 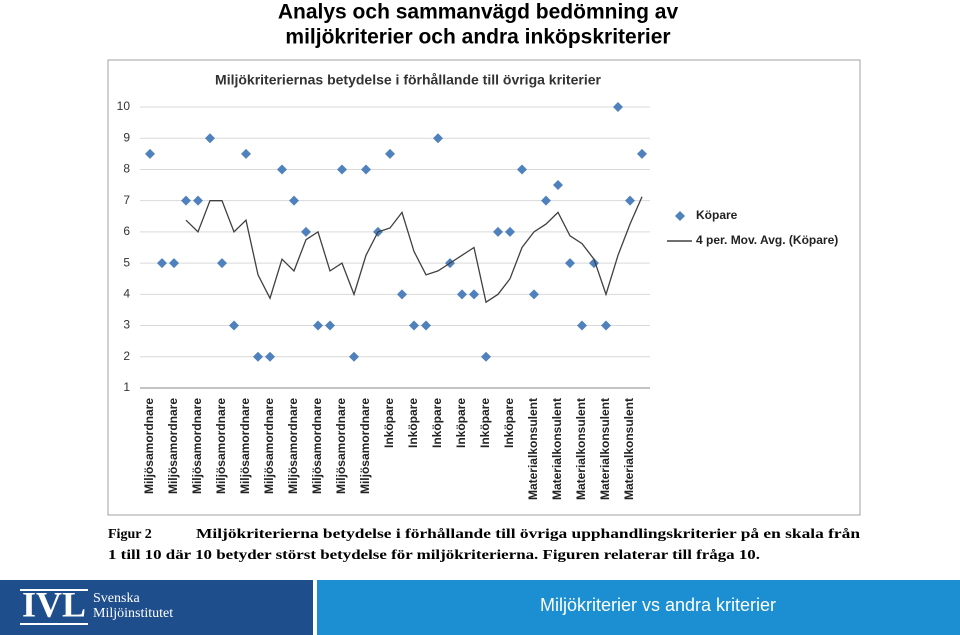 What do you see at coordinates (126, 231) in the screenshot?
I see `y-tick-label: 6` at bounding box center [126, 231].